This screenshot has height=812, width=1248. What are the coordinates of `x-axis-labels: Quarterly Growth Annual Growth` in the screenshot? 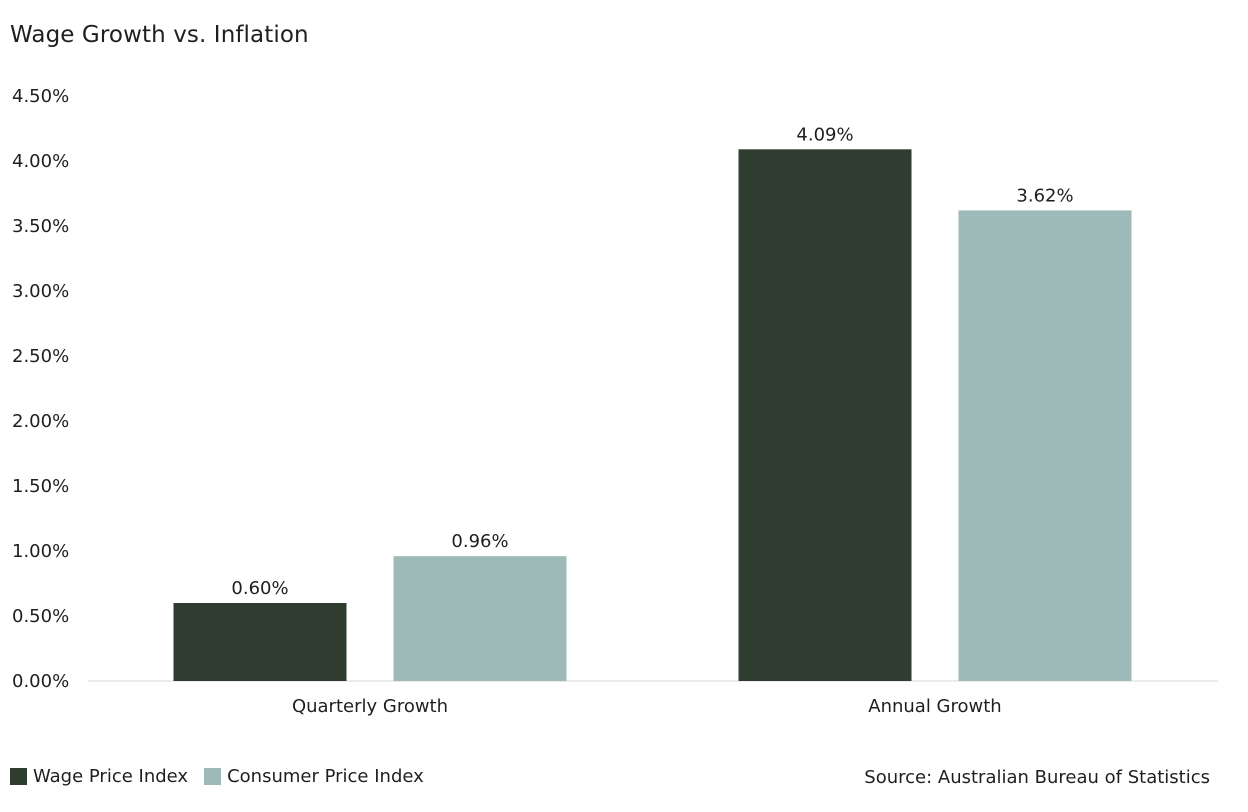 It's located at (647, 706).